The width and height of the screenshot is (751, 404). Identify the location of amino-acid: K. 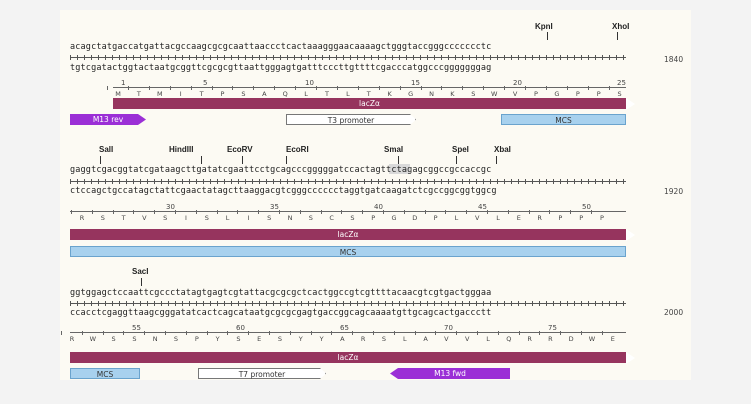
(452, 94).